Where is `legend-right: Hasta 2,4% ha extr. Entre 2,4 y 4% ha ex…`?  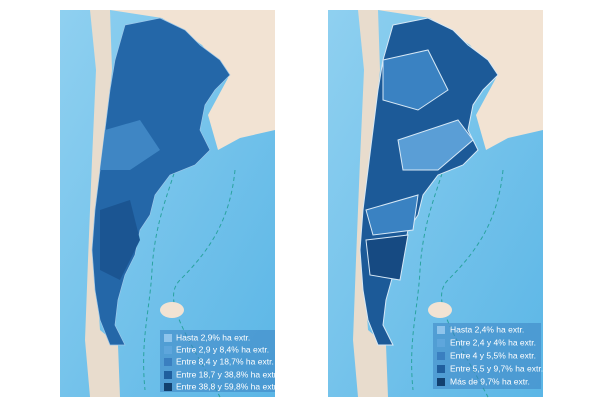 legend-right: Hasta 2,4% ha extr. Entre 2,4 y 4% ha ex… is located at coordinates (488, 356).